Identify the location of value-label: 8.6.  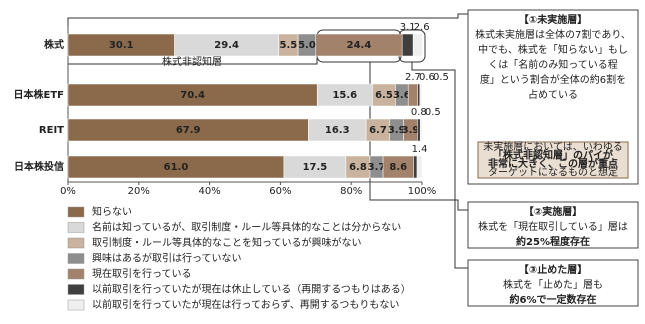
(398, 167).